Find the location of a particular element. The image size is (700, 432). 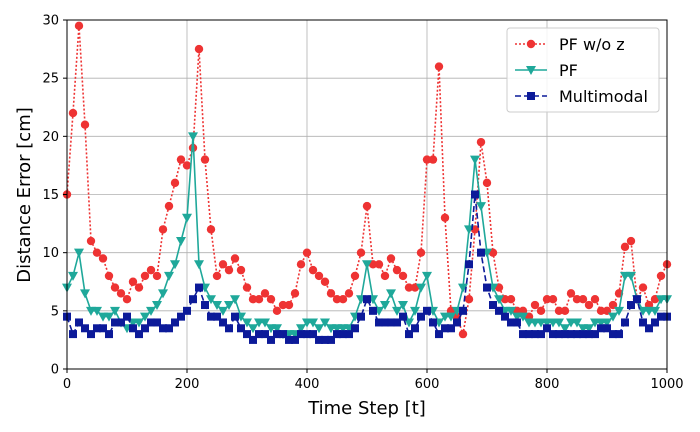

legend-entry: Multimodal is located at coordinates (581, 96).